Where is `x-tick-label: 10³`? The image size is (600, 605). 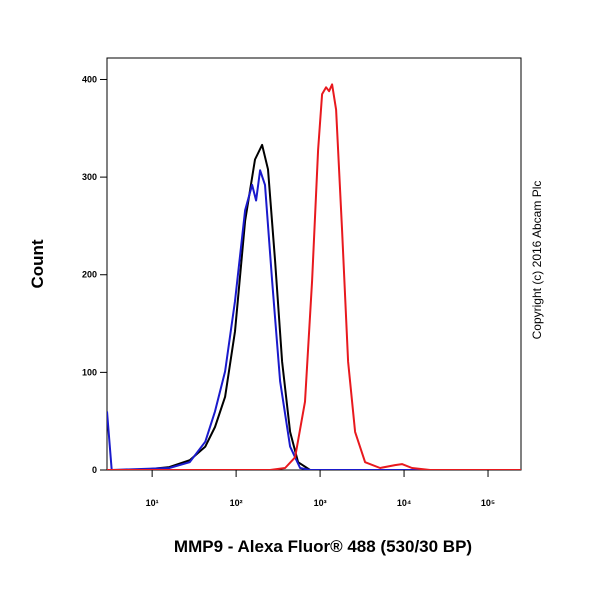
x-tick-label: 10³ is located at coordinates (320, 503).